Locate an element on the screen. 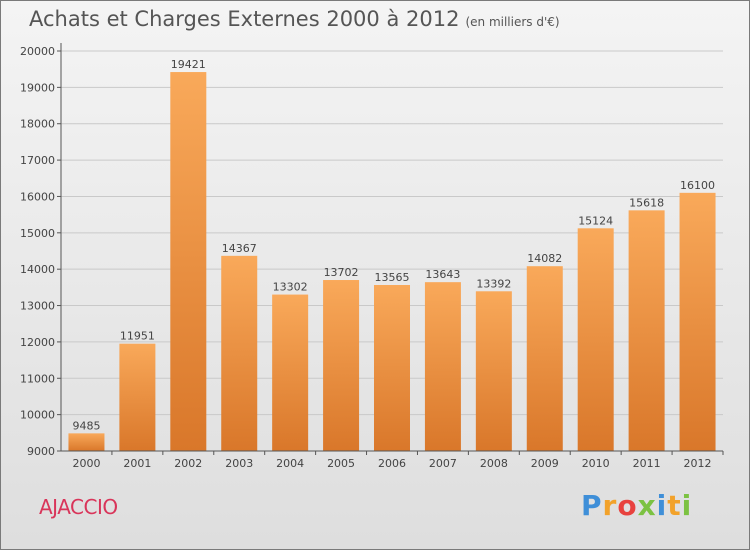  bar-2003 is located at coordinates (239, 353).